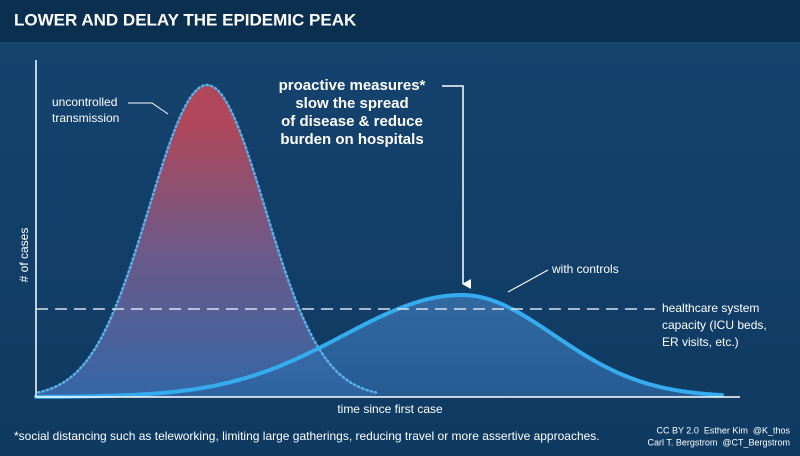  Describe the element at coordinates (352, 121) in the screenshot. I see `annotation: of disease & reduce` at that location.